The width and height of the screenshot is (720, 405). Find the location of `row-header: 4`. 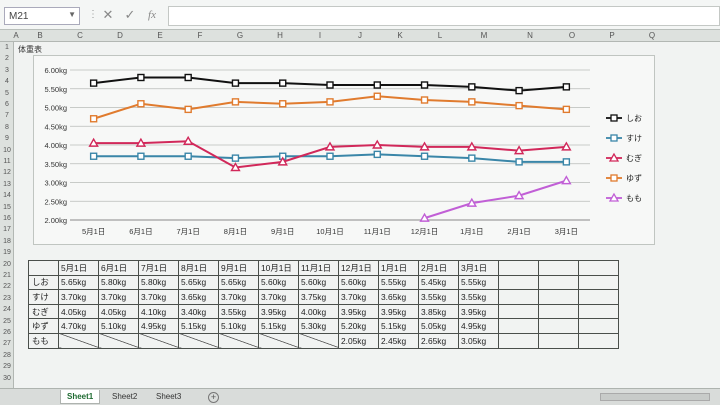

row-header: 4 is located at coordinates (7, 82).